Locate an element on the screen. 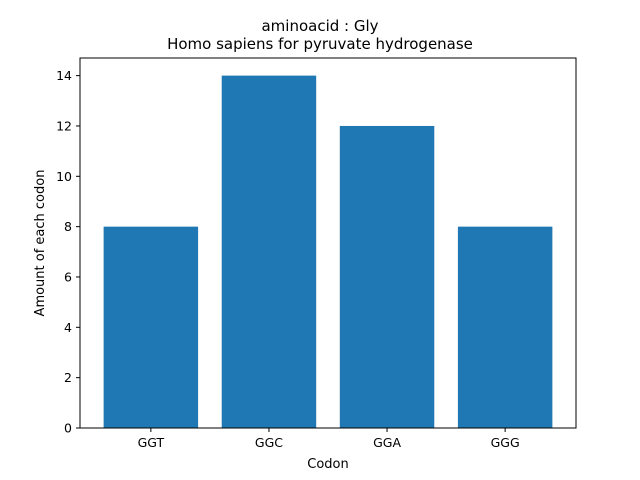  chart-title: aminoacid : Gly is located at coordinates (319, 26).